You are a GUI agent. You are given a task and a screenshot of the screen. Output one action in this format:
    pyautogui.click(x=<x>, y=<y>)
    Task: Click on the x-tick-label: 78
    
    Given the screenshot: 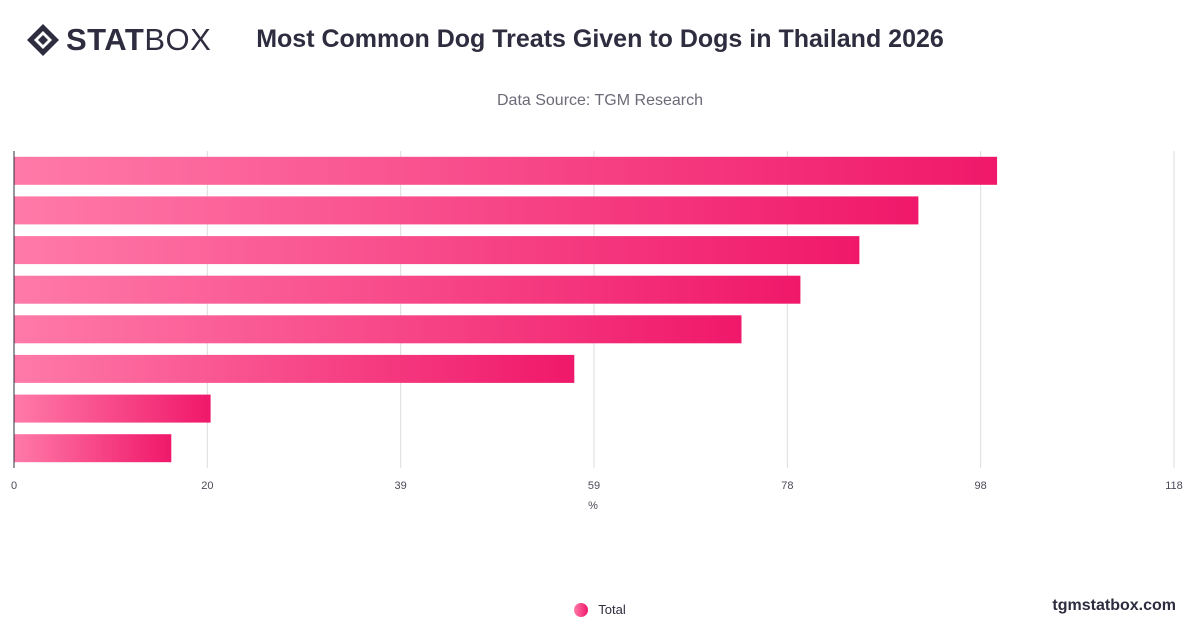 What is the action you would take?
    pyautogui.click(x=787, y=486)
    